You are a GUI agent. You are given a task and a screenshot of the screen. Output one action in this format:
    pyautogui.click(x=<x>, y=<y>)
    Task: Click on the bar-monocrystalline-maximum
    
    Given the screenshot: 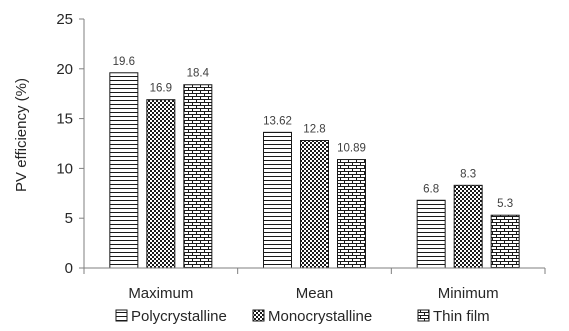 What is the action you would take?
    pyautogui.click(x=161, y=184)
    